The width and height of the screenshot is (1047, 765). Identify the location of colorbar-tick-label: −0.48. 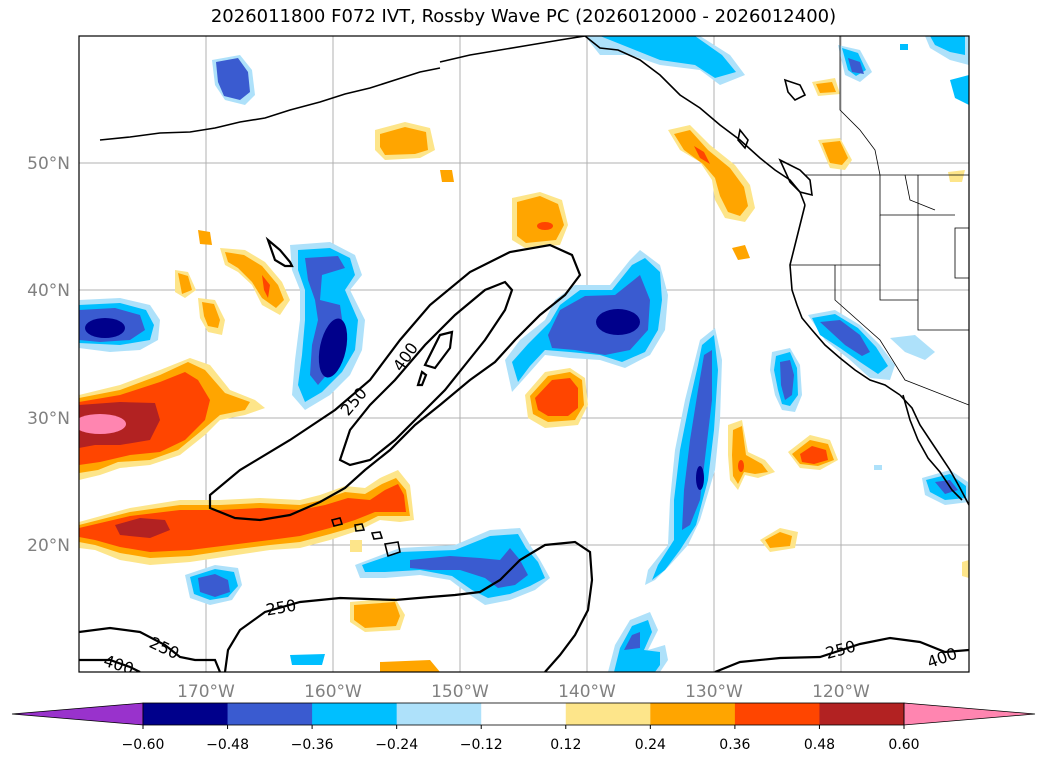
(227, 745).